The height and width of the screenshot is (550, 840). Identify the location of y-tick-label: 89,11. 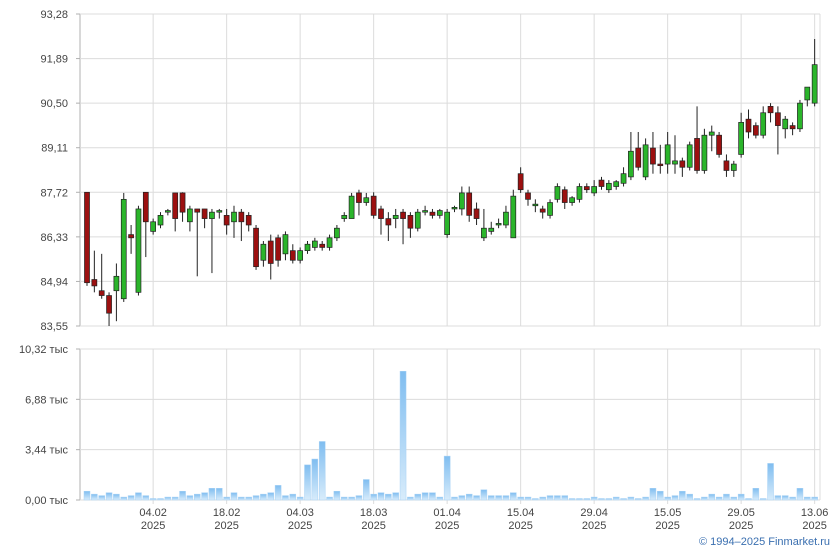
(54, 149).